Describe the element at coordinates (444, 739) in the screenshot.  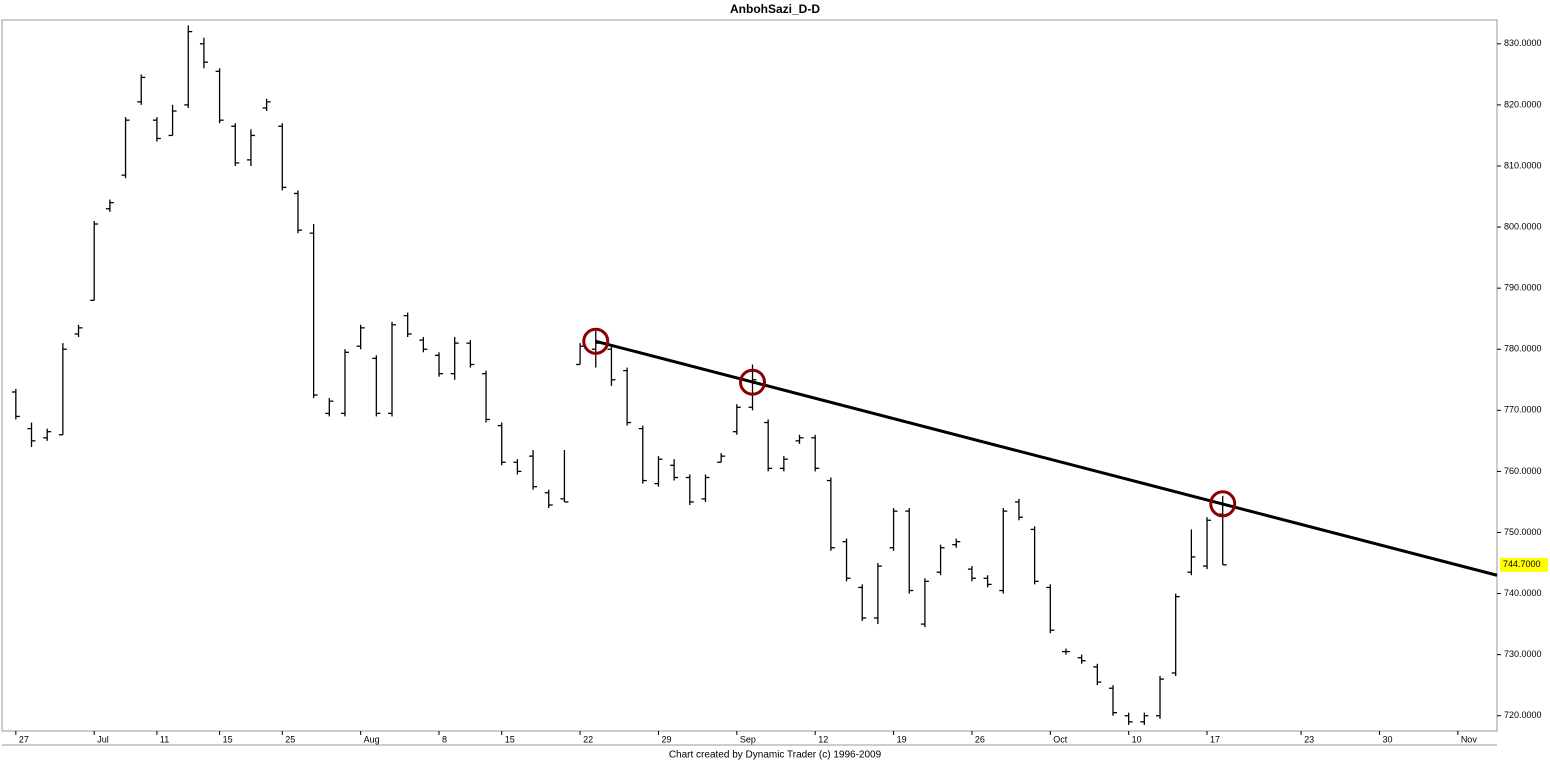
I see `x-tick-label: 8` at that location.